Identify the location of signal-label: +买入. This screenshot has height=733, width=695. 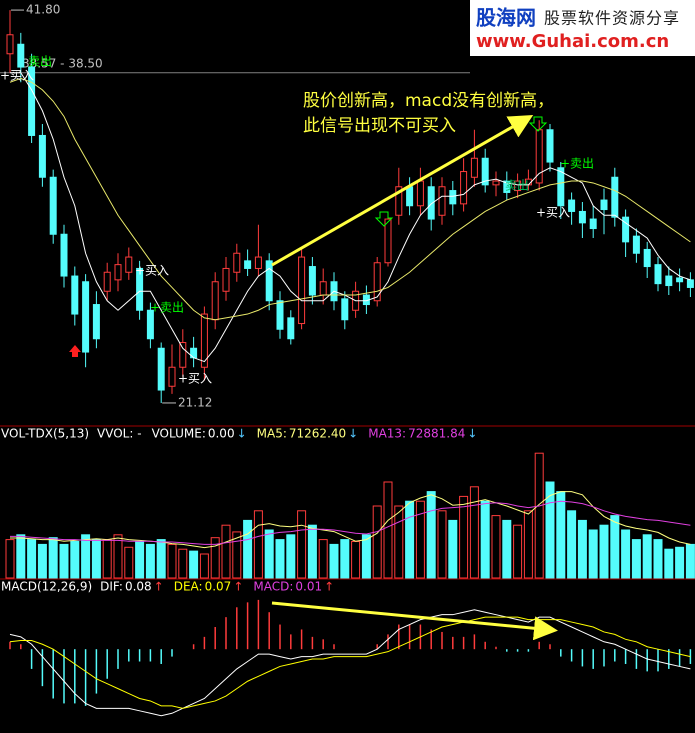
(553, 213).